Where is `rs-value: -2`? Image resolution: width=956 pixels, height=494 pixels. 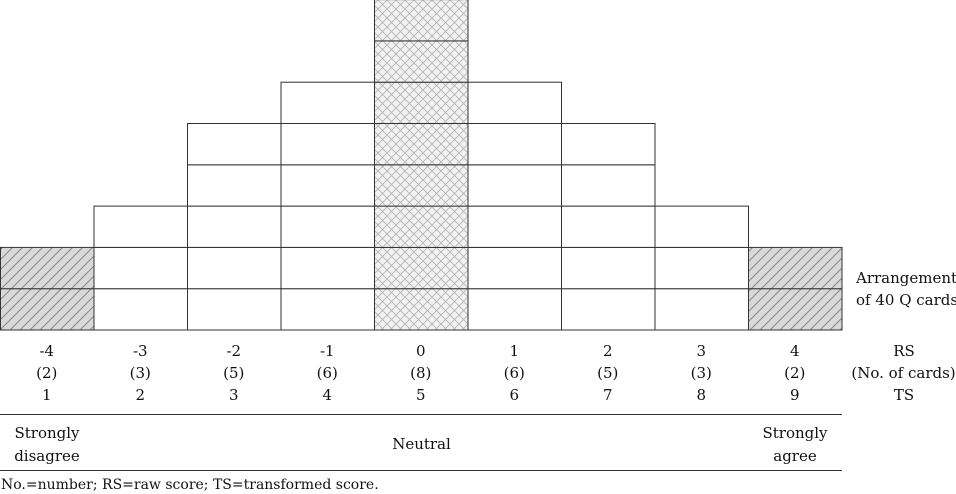 rs-value: -2 is located at coordinates (234, 351).